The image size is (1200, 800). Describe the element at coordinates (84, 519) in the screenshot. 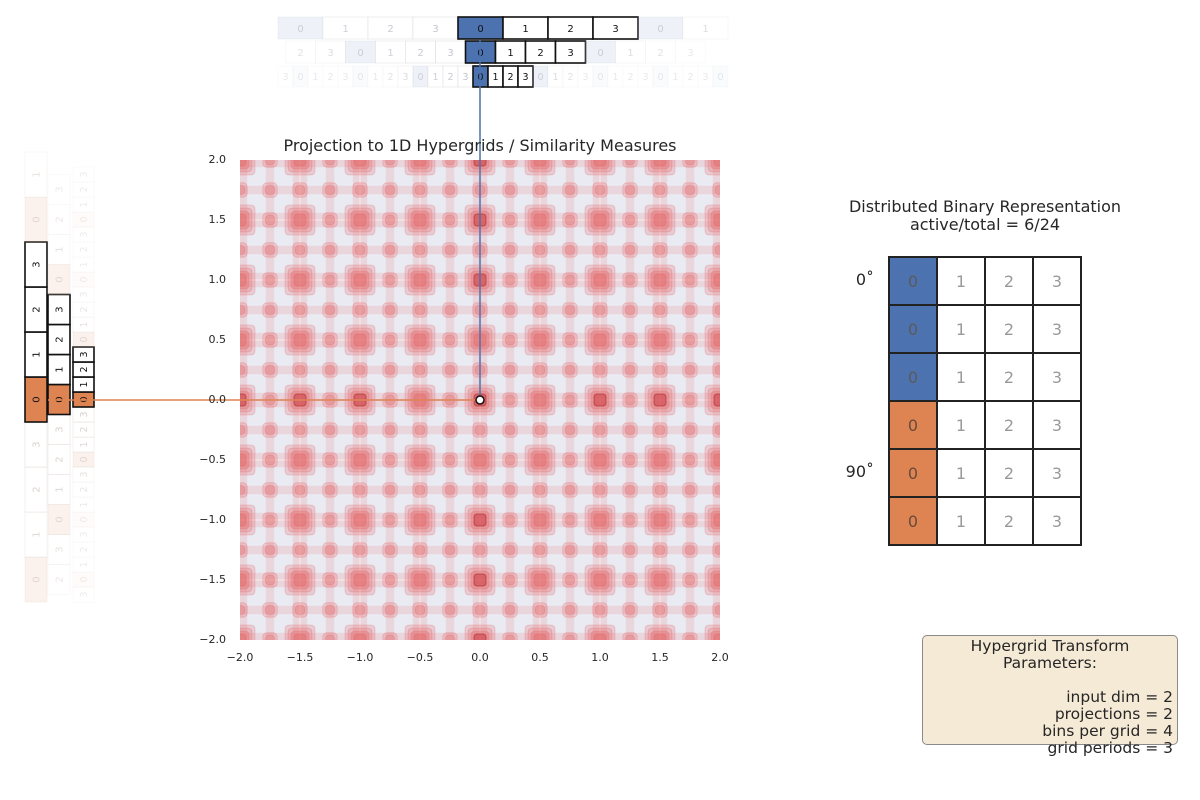

I see `left-grid-bin-label: 0` at that location.